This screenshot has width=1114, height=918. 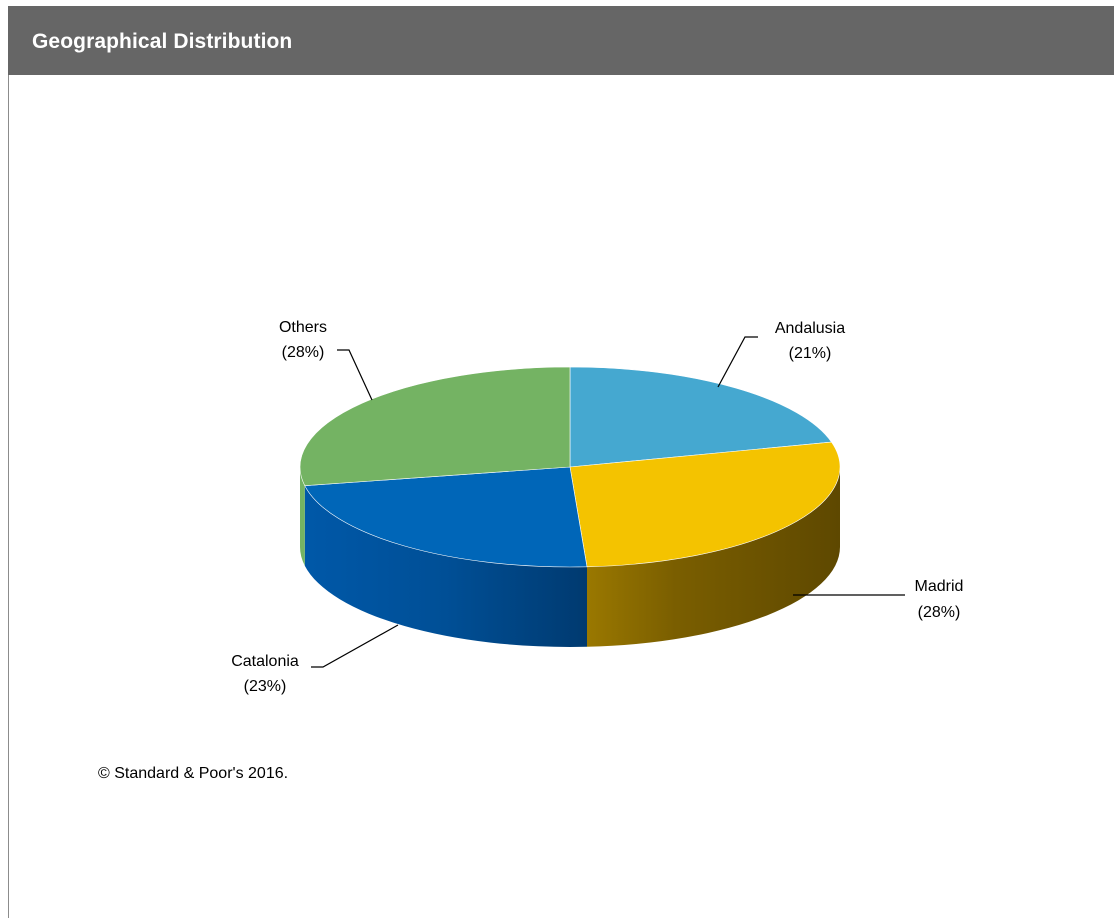 What do you see at coordinates (435, 426) in the screenshot?
I see `pie-slice-others` at bounding box center [435, 426].